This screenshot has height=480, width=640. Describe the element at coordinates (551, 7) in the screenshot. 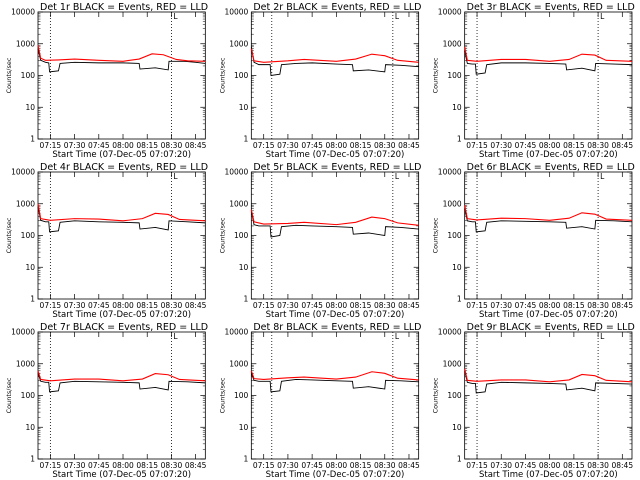

I see `chart-title: Det 3r BLACK = Events, RED = LLD` at that location.